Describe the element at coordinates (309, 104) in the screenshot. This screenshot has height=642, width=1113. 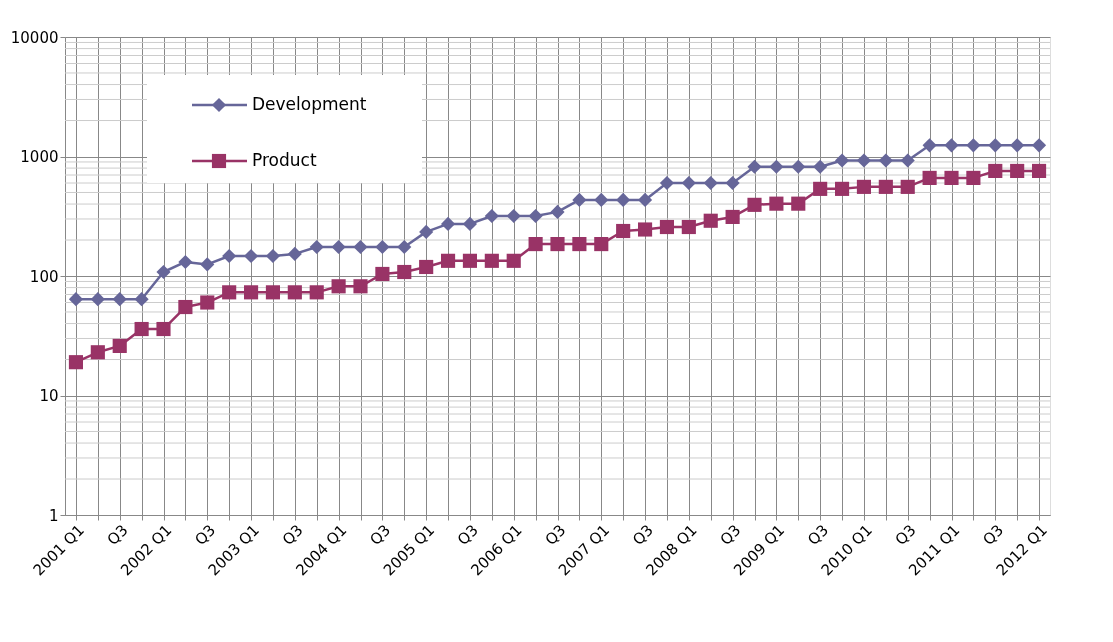
I see `legend-label: Development` at that location.